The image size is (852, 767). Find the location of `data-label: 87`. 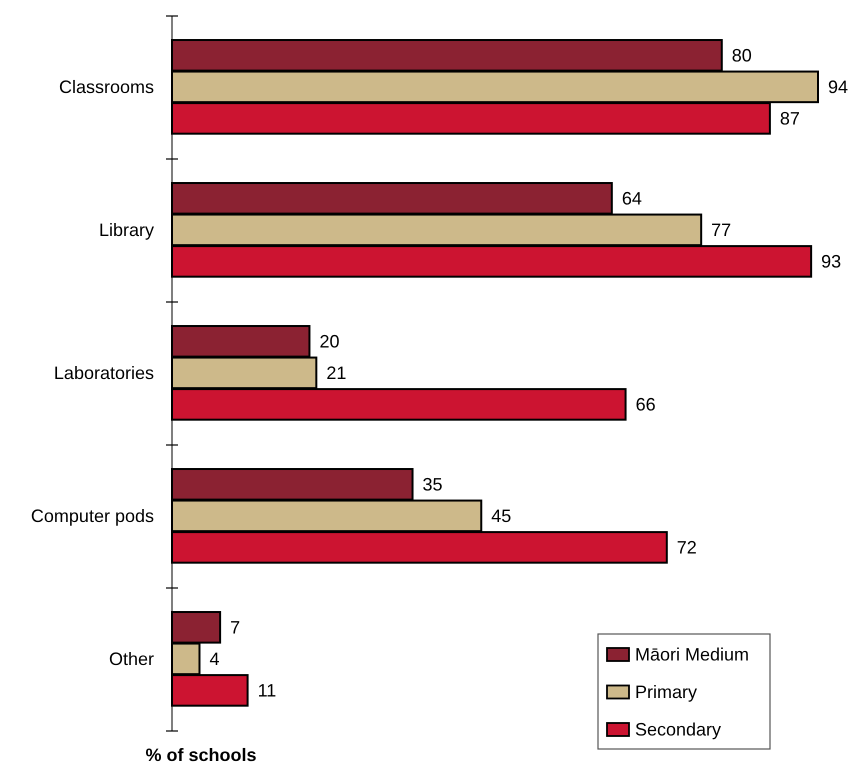

data-label: 87 is located at coordinates (790, 118).